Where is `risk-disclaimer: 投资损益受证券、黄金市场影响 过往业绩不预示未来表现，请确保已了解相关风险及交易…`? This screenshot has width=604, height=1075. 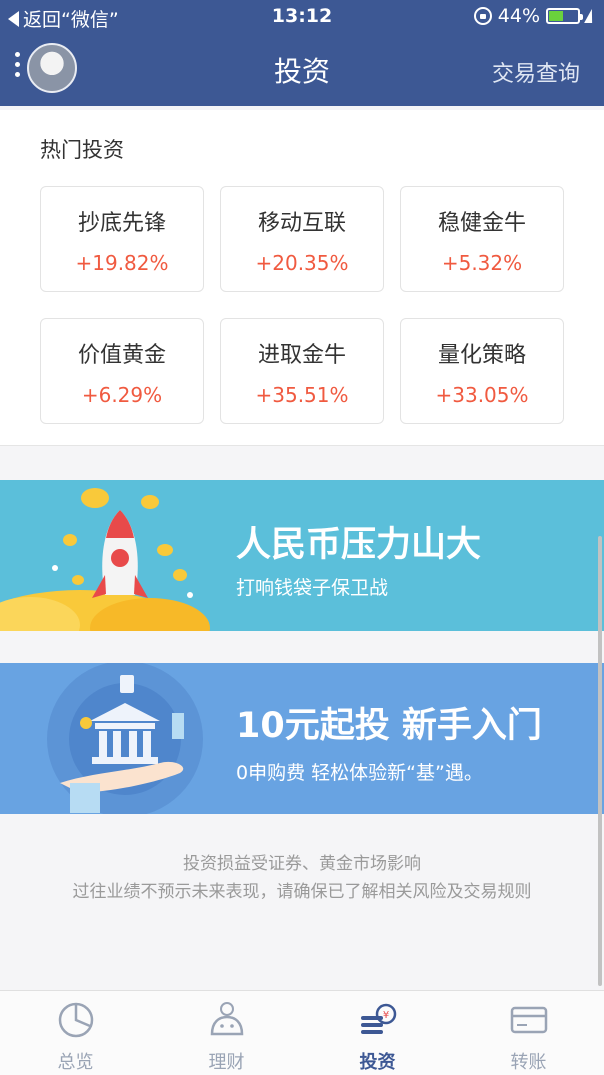
risk-disclaimer: 投资损益受证券、黄金市场影响 过往业绩不预示未来表现，请确保已了解相关风险及交易… is located at coordinates (302, 878).